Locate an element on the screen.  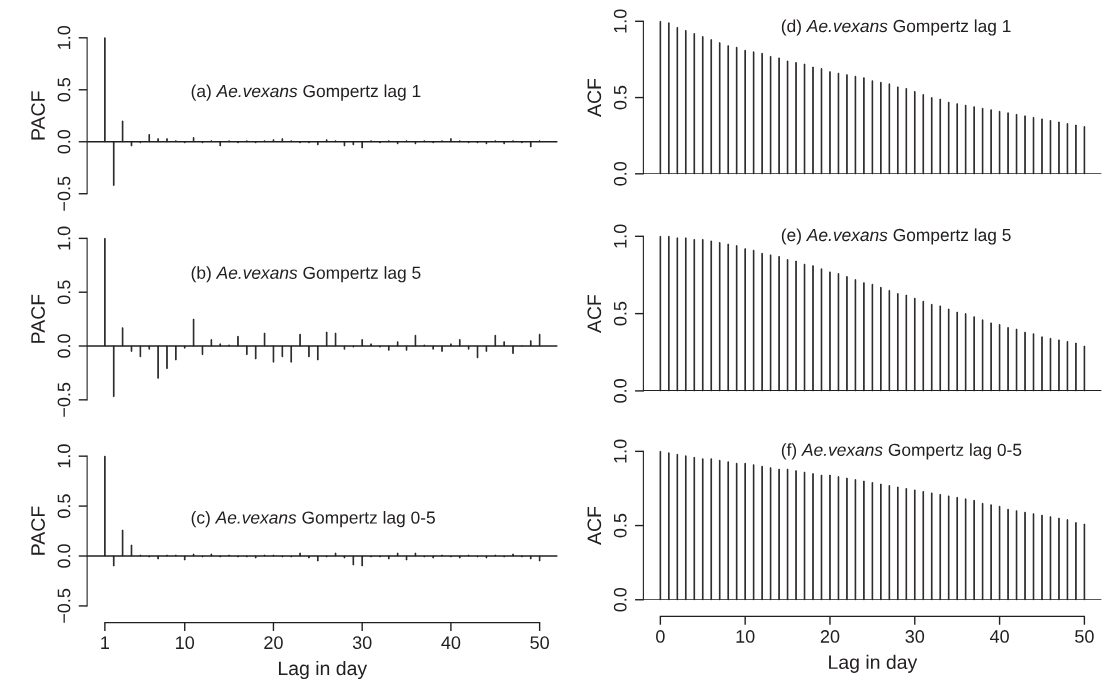
chart-title: (e) Ae.vexans Gompertz lag 5 is located at coordinates (896, 236).